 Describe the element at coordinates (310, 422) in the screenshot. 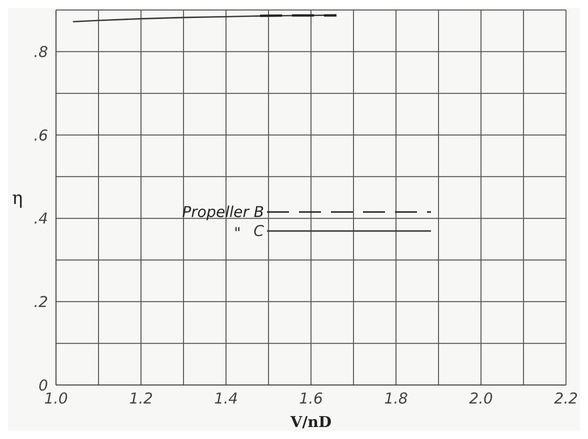

I see `x-axis-title: V/nD` at that location.